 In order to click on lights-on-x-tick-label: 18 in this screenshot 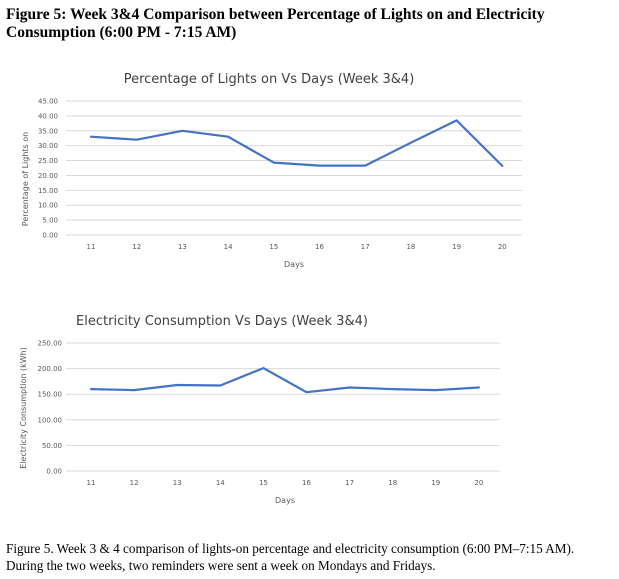, I will do `click(410, 247)`.